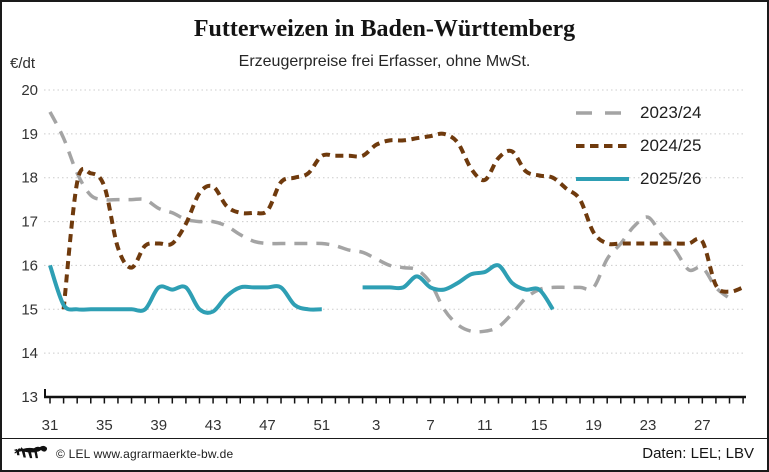  I want to click on svg-text: 17, so click(29, 222).